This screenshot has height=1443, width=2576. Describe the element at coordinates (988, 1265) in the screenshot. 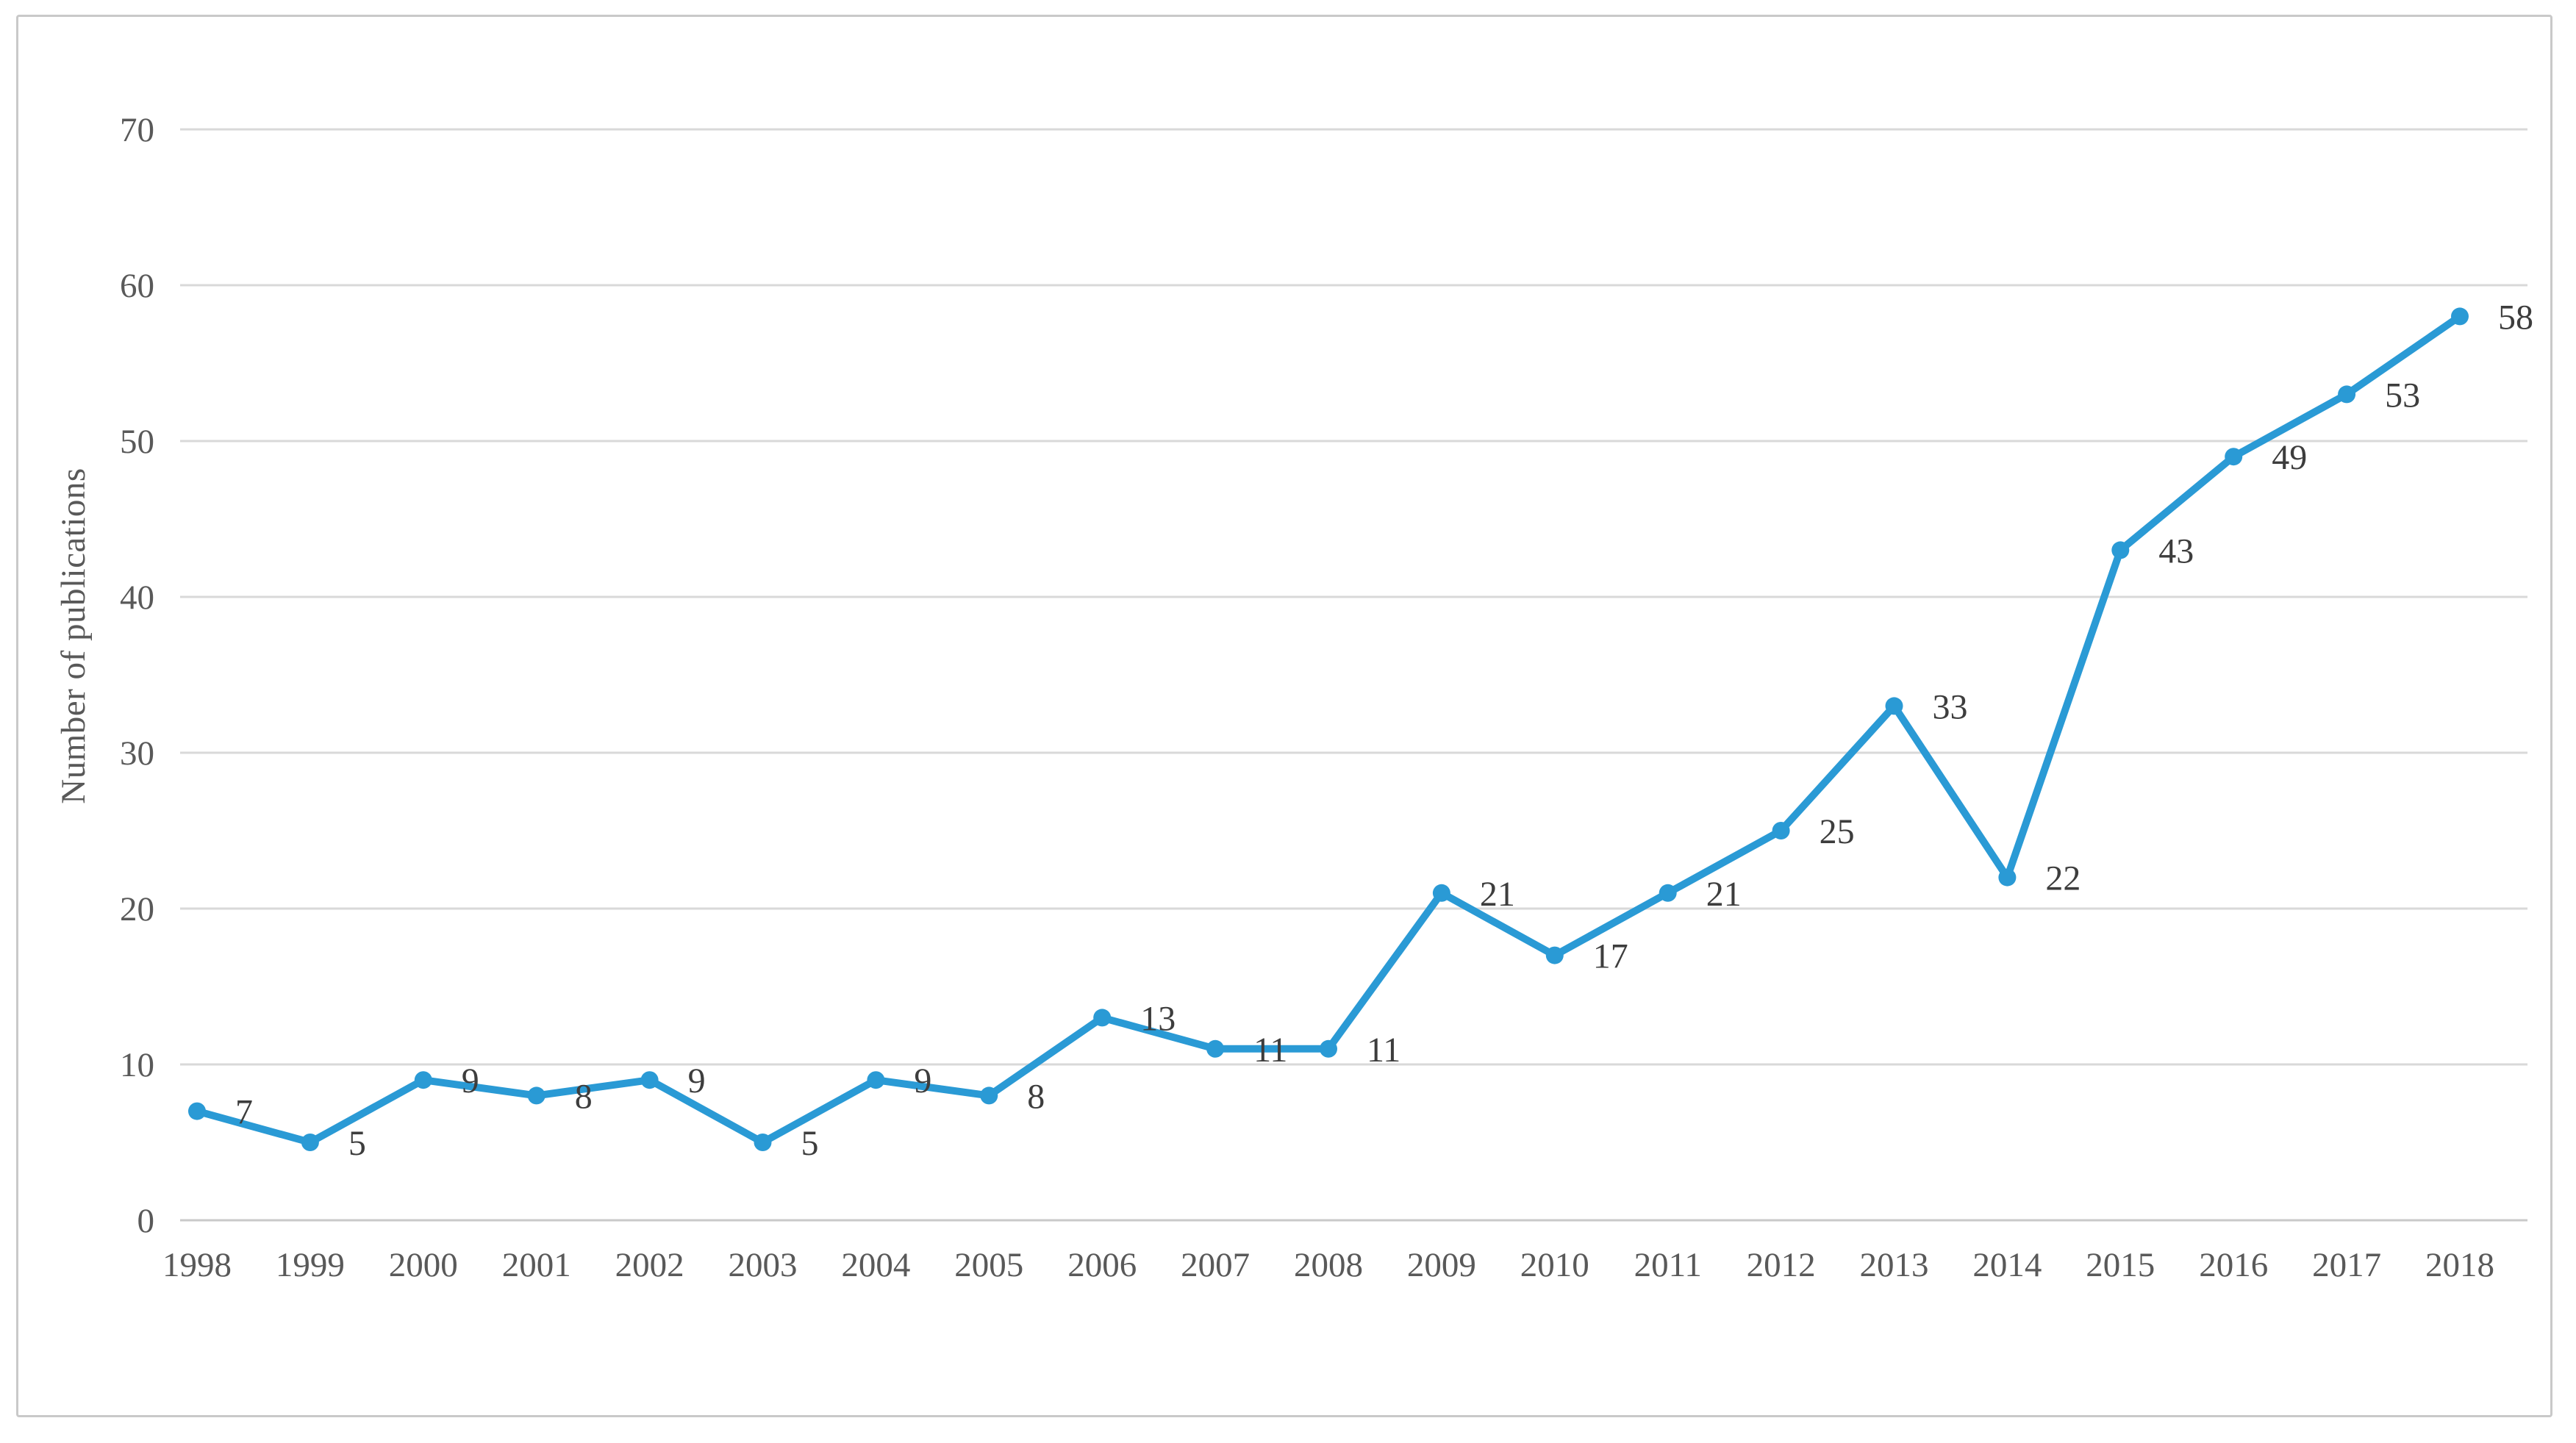

I see `x-tick-label: 2005` at that location.